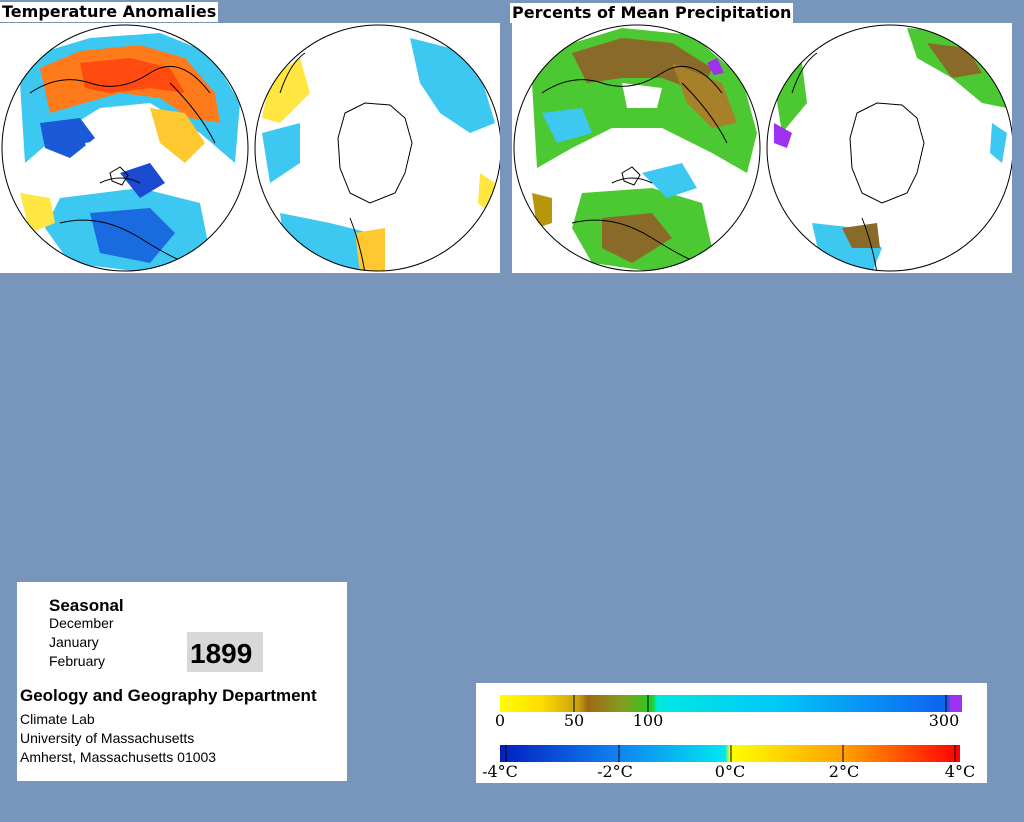  I want to click on temperature-hemisphere-maps, so click(250, 148).